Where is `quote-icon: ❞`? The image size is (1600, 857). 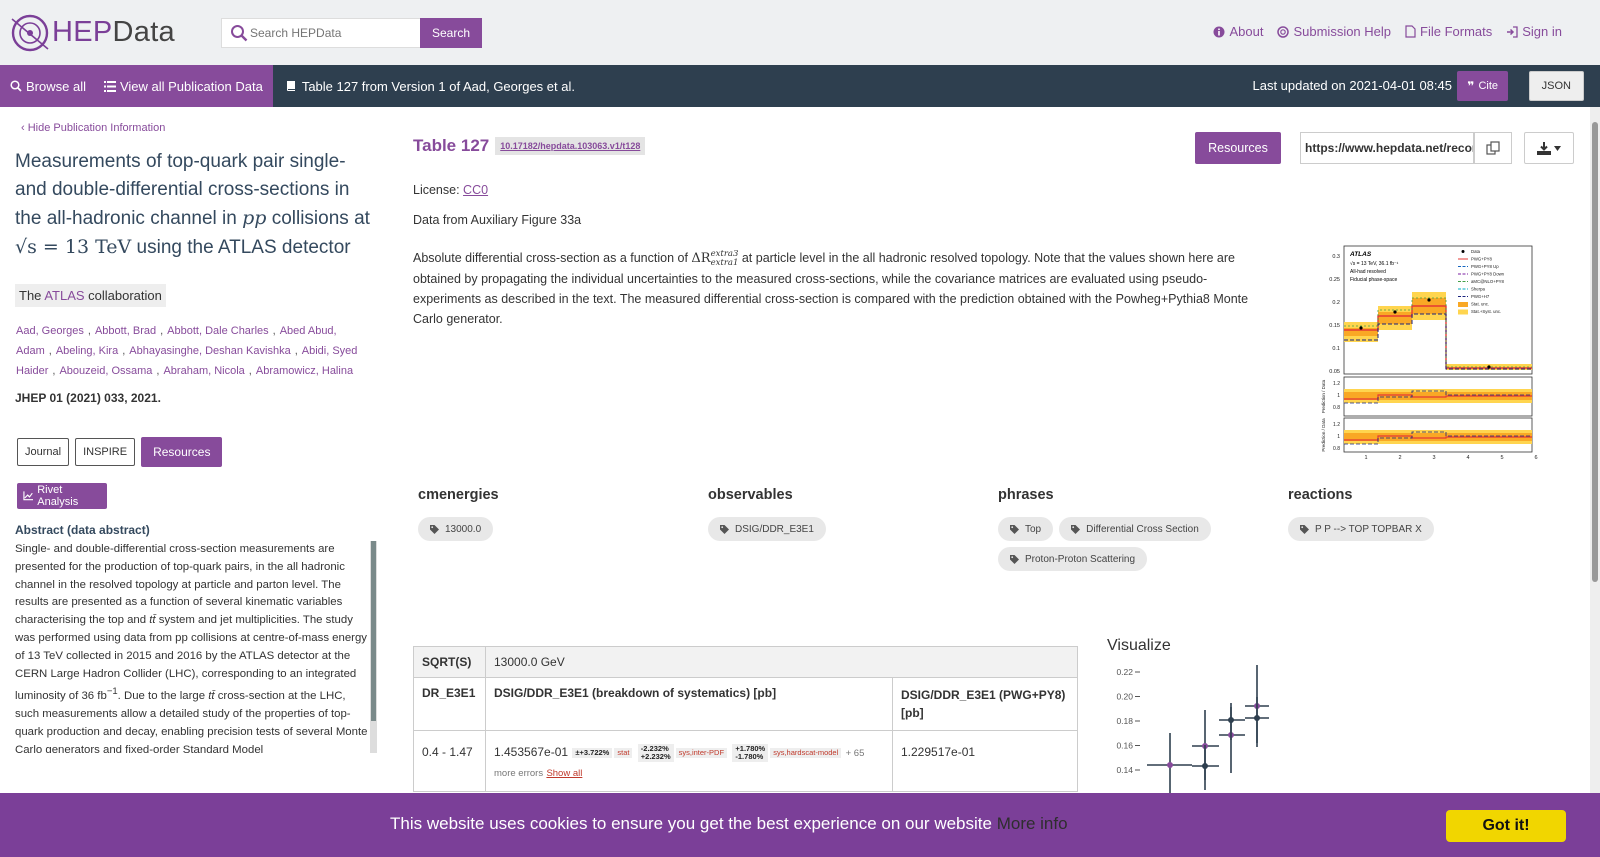 quote-icon: ❞ is located at coordinates (1471, 86).